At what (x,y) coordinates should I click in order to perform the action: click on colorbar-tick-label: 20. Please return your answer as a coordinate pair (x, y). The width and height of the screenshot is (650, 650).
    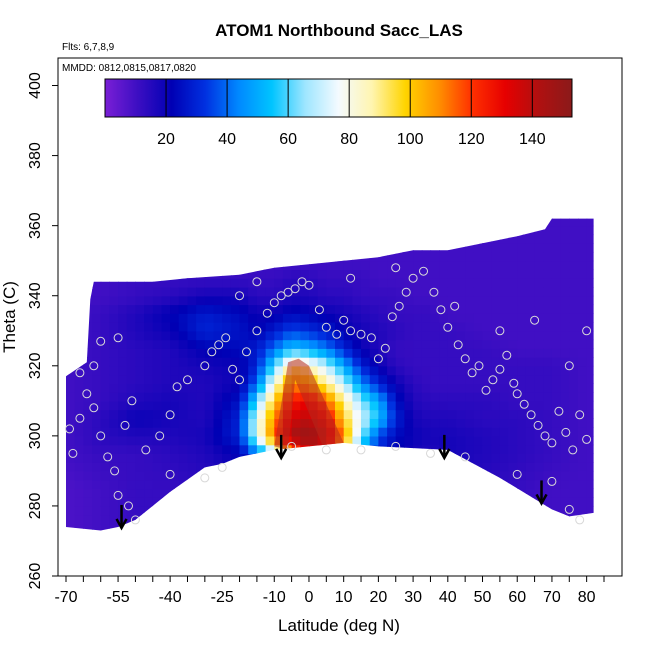
    Looking at the image, I should click on (166, 139).